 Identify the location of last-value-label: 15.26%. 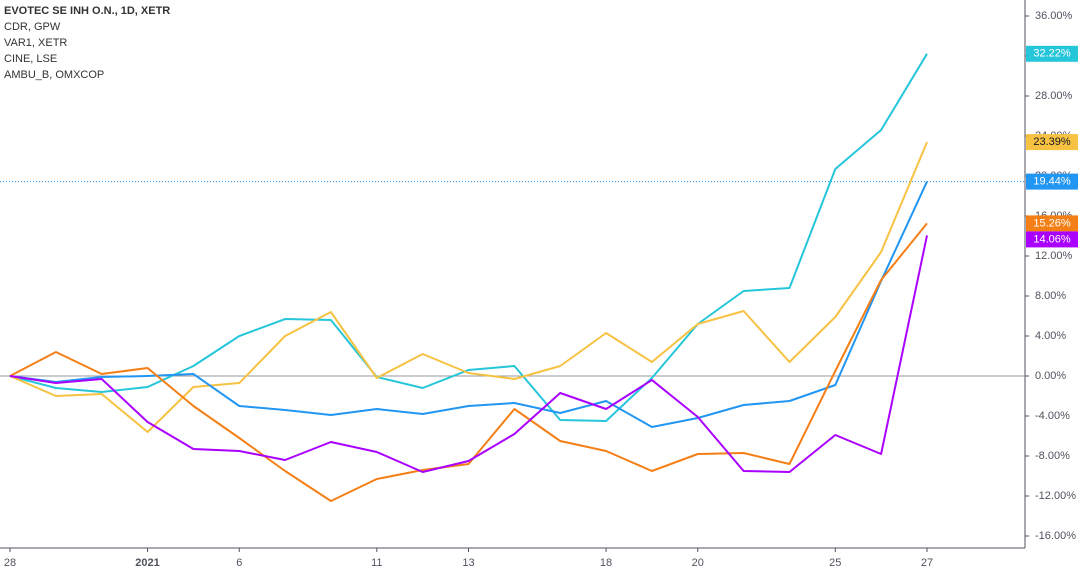
(1052, 223).